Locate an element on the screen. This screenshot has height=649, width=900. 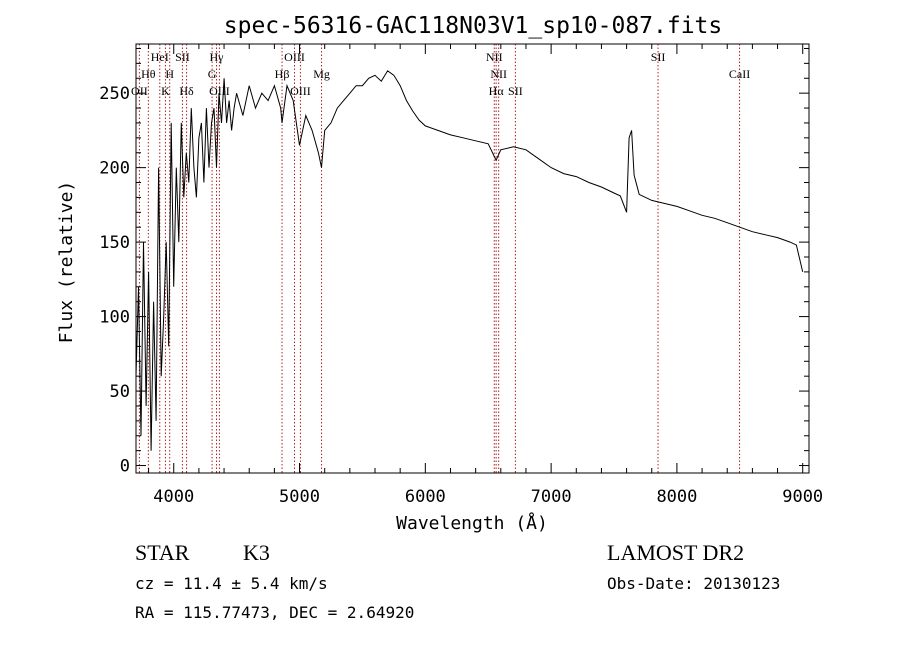
y-tick-label: 100 is located at coordinates (114, 318).